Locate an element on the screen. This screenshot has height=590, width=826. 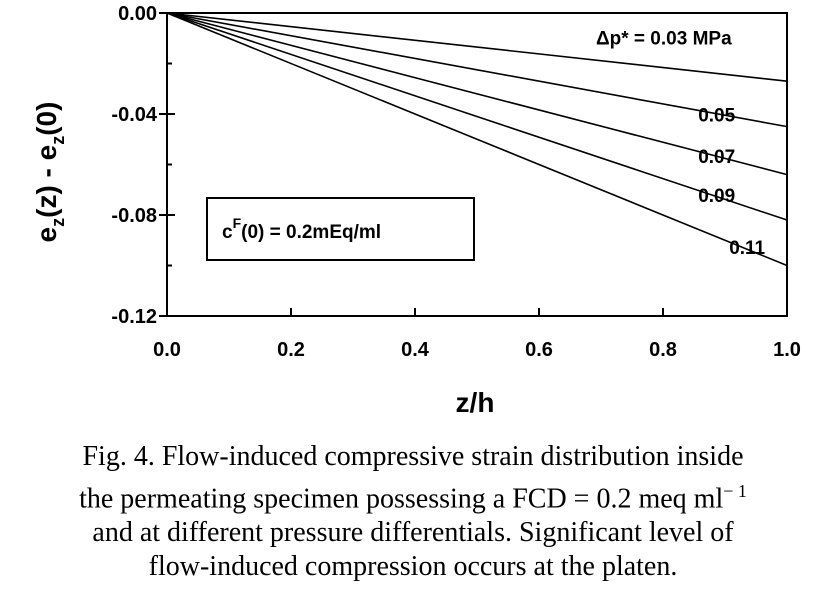
series-label: 0.11 is located at coordinates (747, 248).